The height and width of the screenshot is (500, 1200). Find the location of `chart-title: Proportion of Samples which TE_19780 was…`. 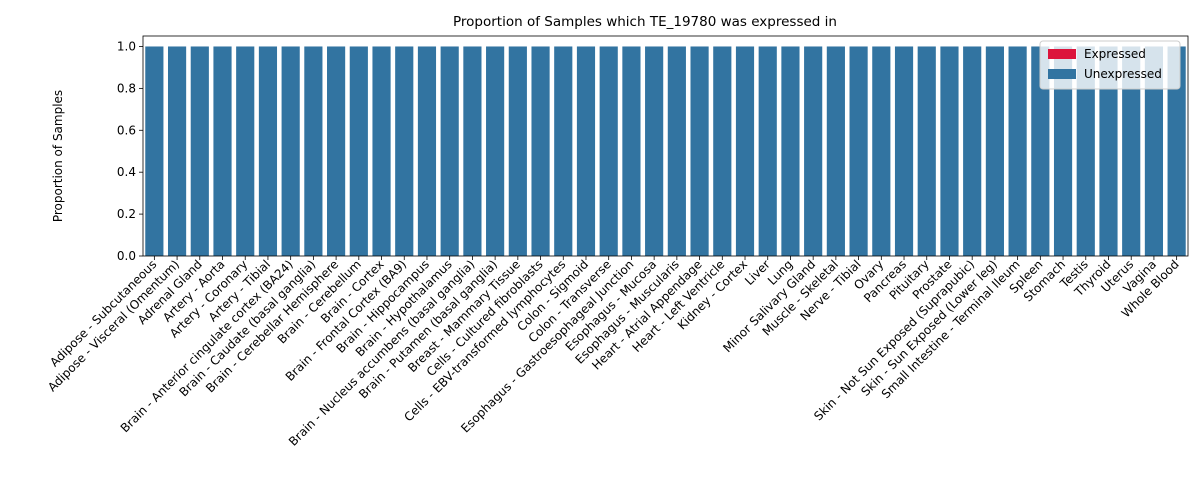

chart-title: Proportion of Samples which TE_19780 was… is located at coordinates (645, 22).